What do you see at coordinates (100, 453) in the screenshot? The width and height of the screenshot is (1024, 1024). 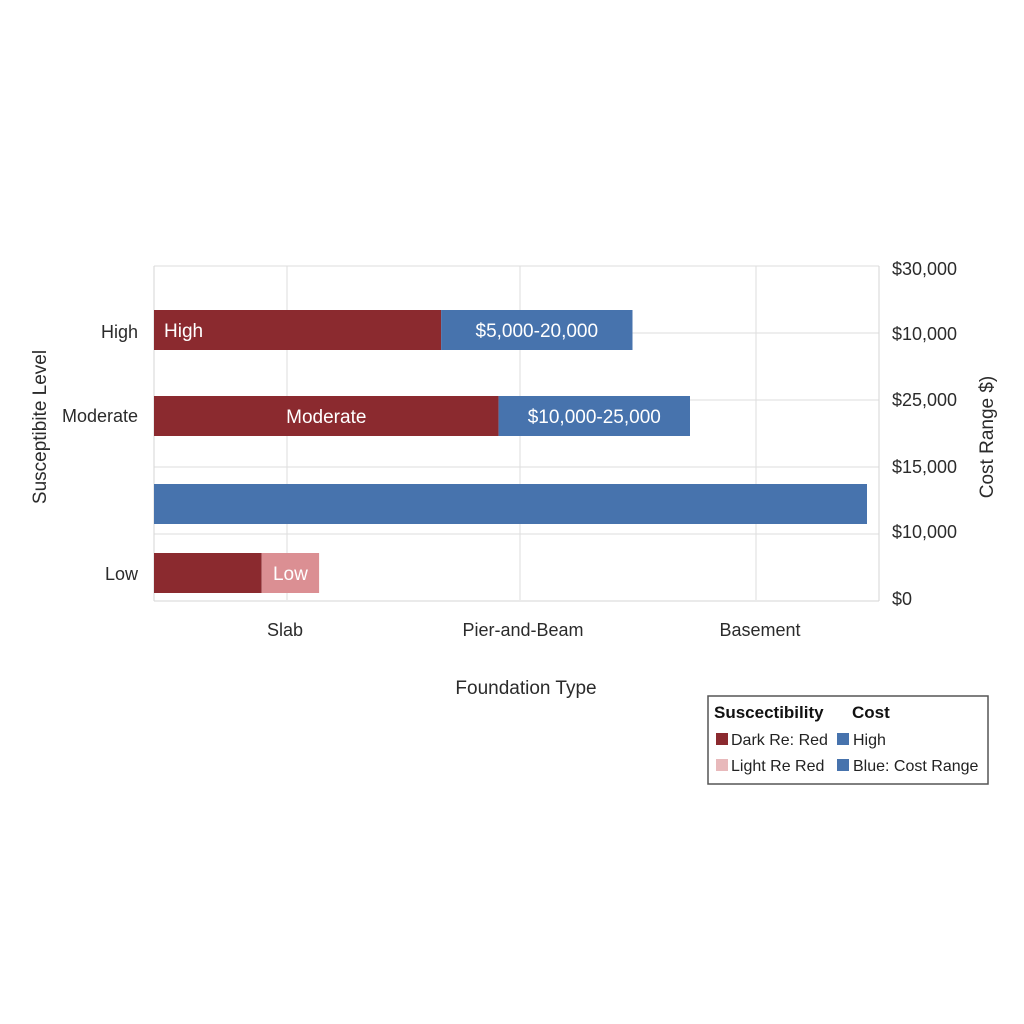 I see `left-tick-labels: High Moderate Low` at bounding box center [100, 453].